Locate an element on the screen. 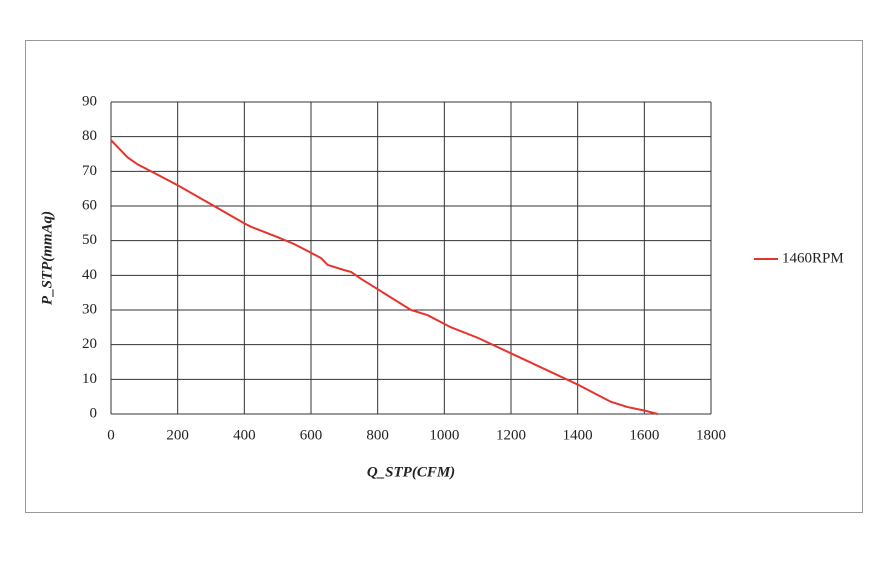 The image size is (894, 570). legend-label: 1460RPM is located at coordinates (813, 258).